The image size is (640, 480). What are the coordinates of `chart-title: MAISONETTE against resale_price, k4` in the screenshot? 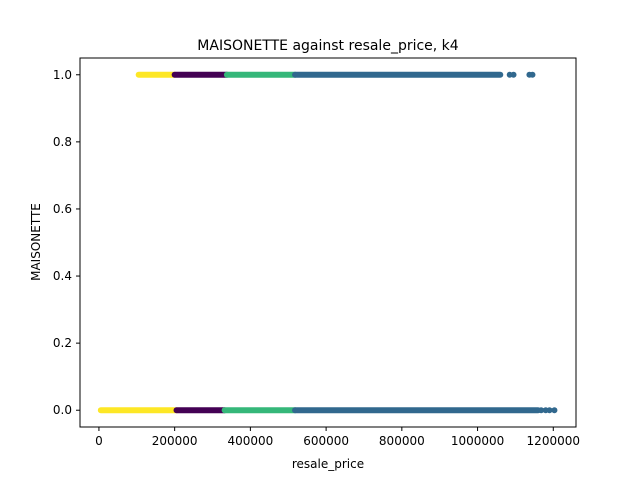 It's located at (327, 46).